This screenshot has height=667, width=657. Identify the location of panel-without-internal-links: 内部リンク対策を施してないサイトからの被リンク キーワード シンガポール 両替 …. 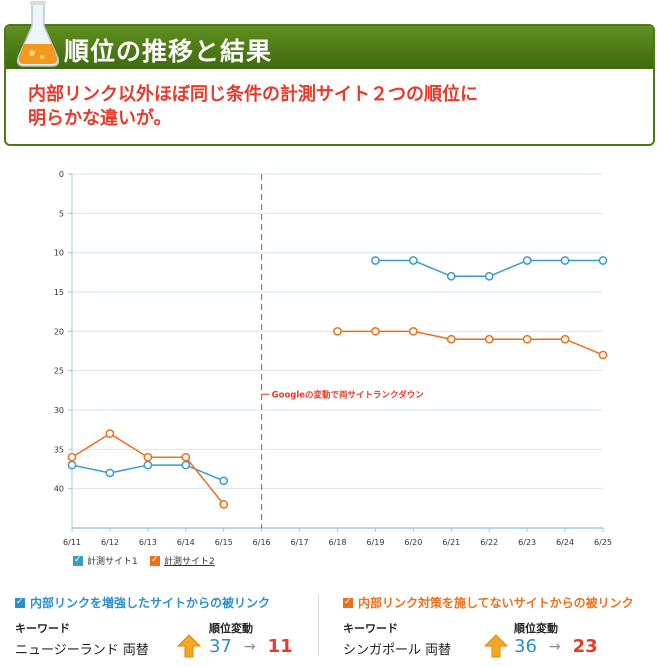
(498, 629).